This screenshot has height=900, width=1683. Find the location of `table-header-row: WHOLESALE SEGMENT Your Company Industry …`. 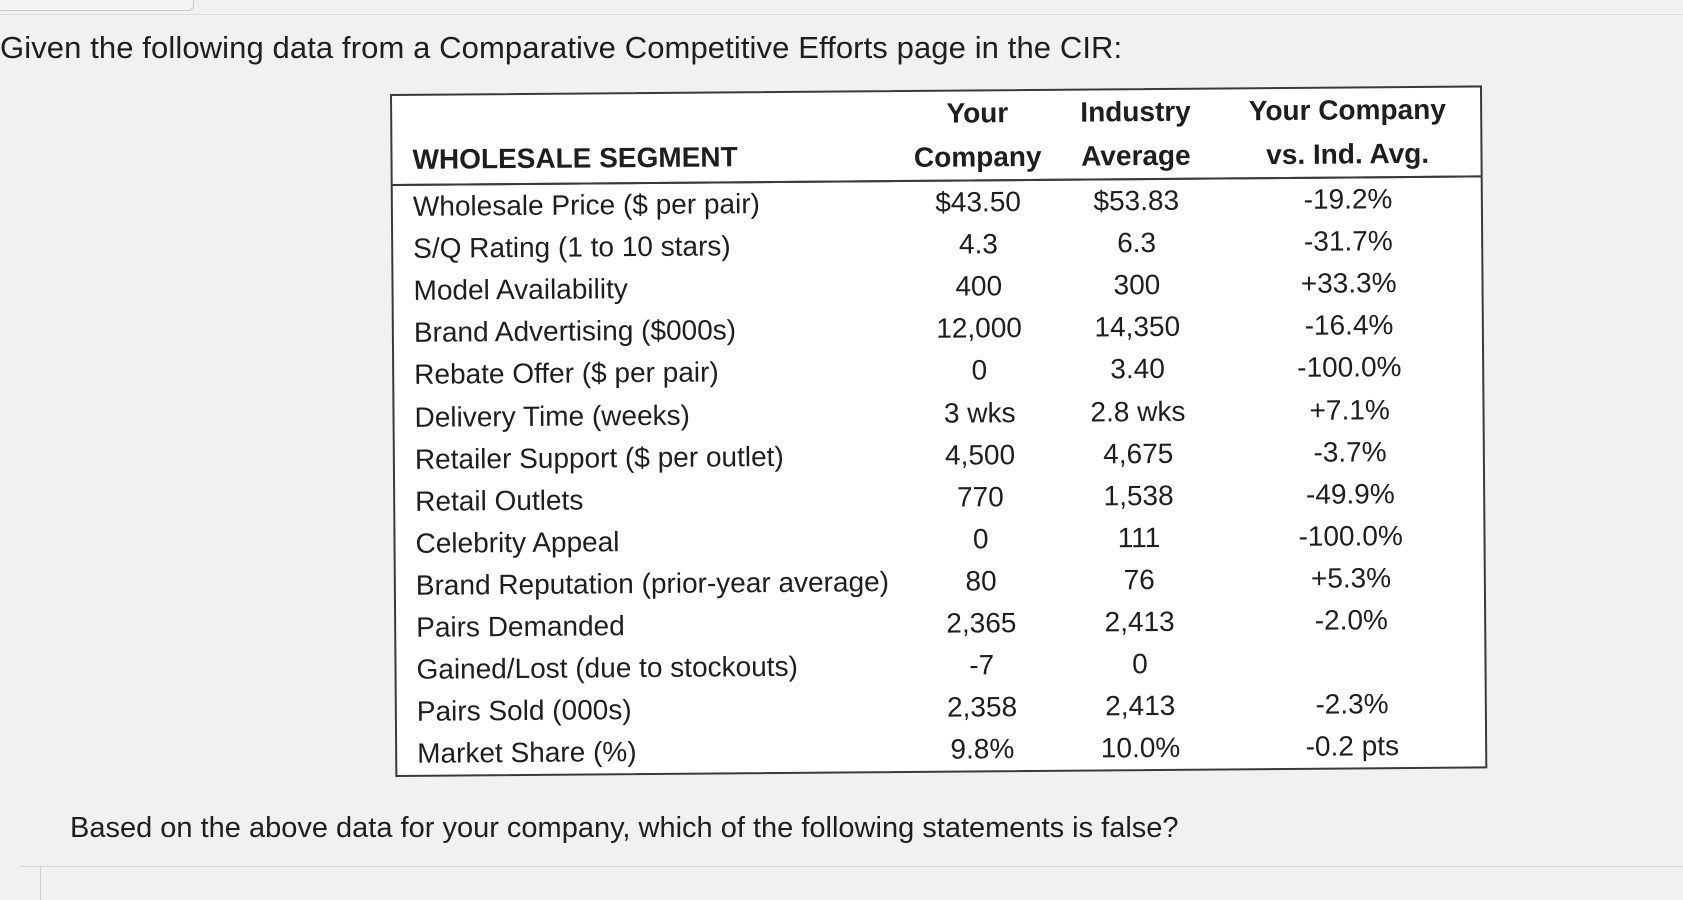

table-header-row: WHOLESALE SEGMENT Your Company Industry … is located at coordinates (936, 136).